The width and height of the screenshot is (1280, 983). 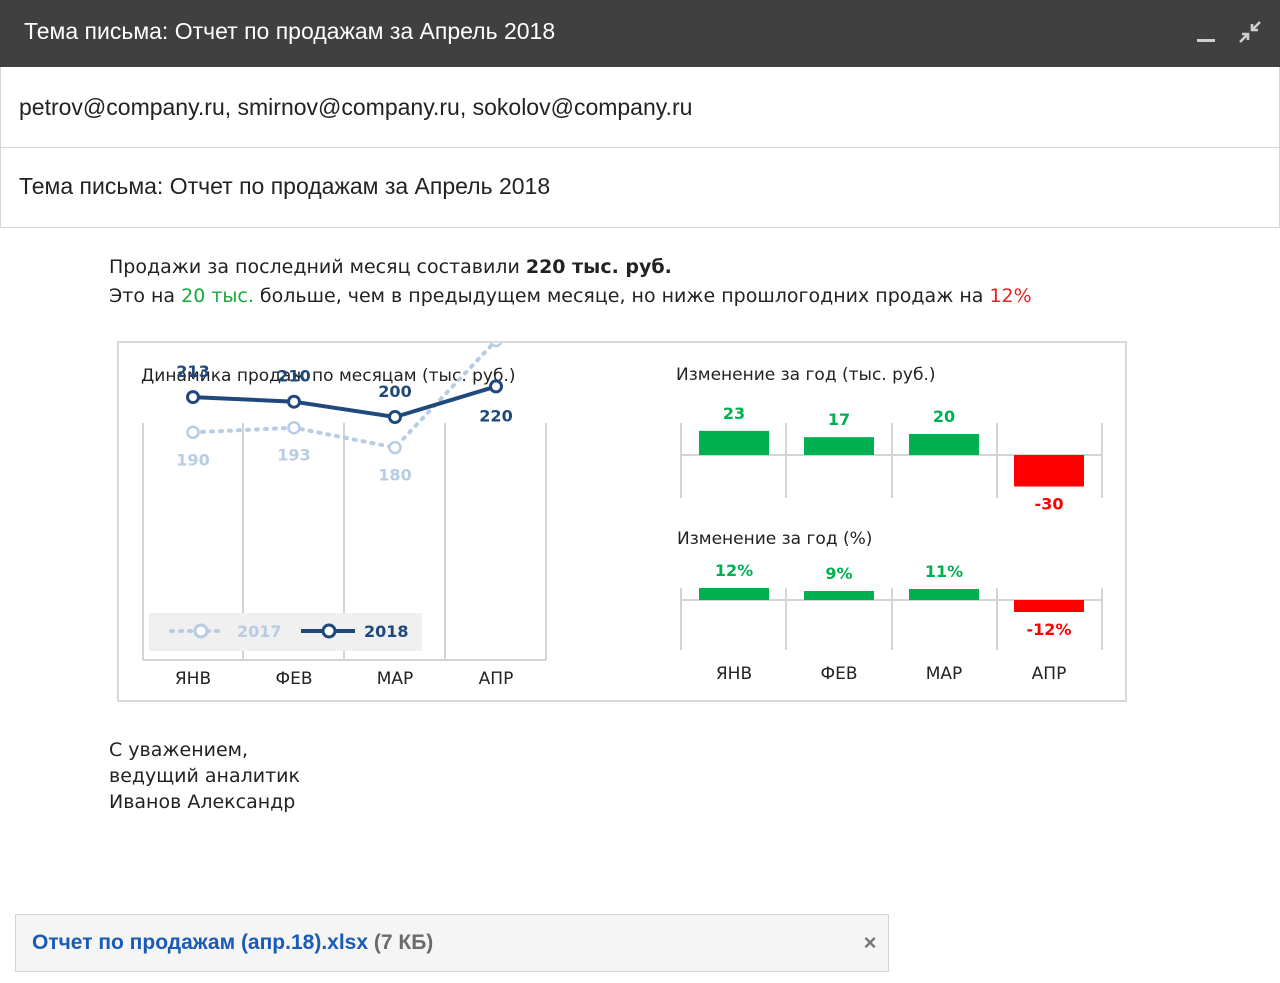 I want to click on series-2017-line, so click(x=344, y=394).